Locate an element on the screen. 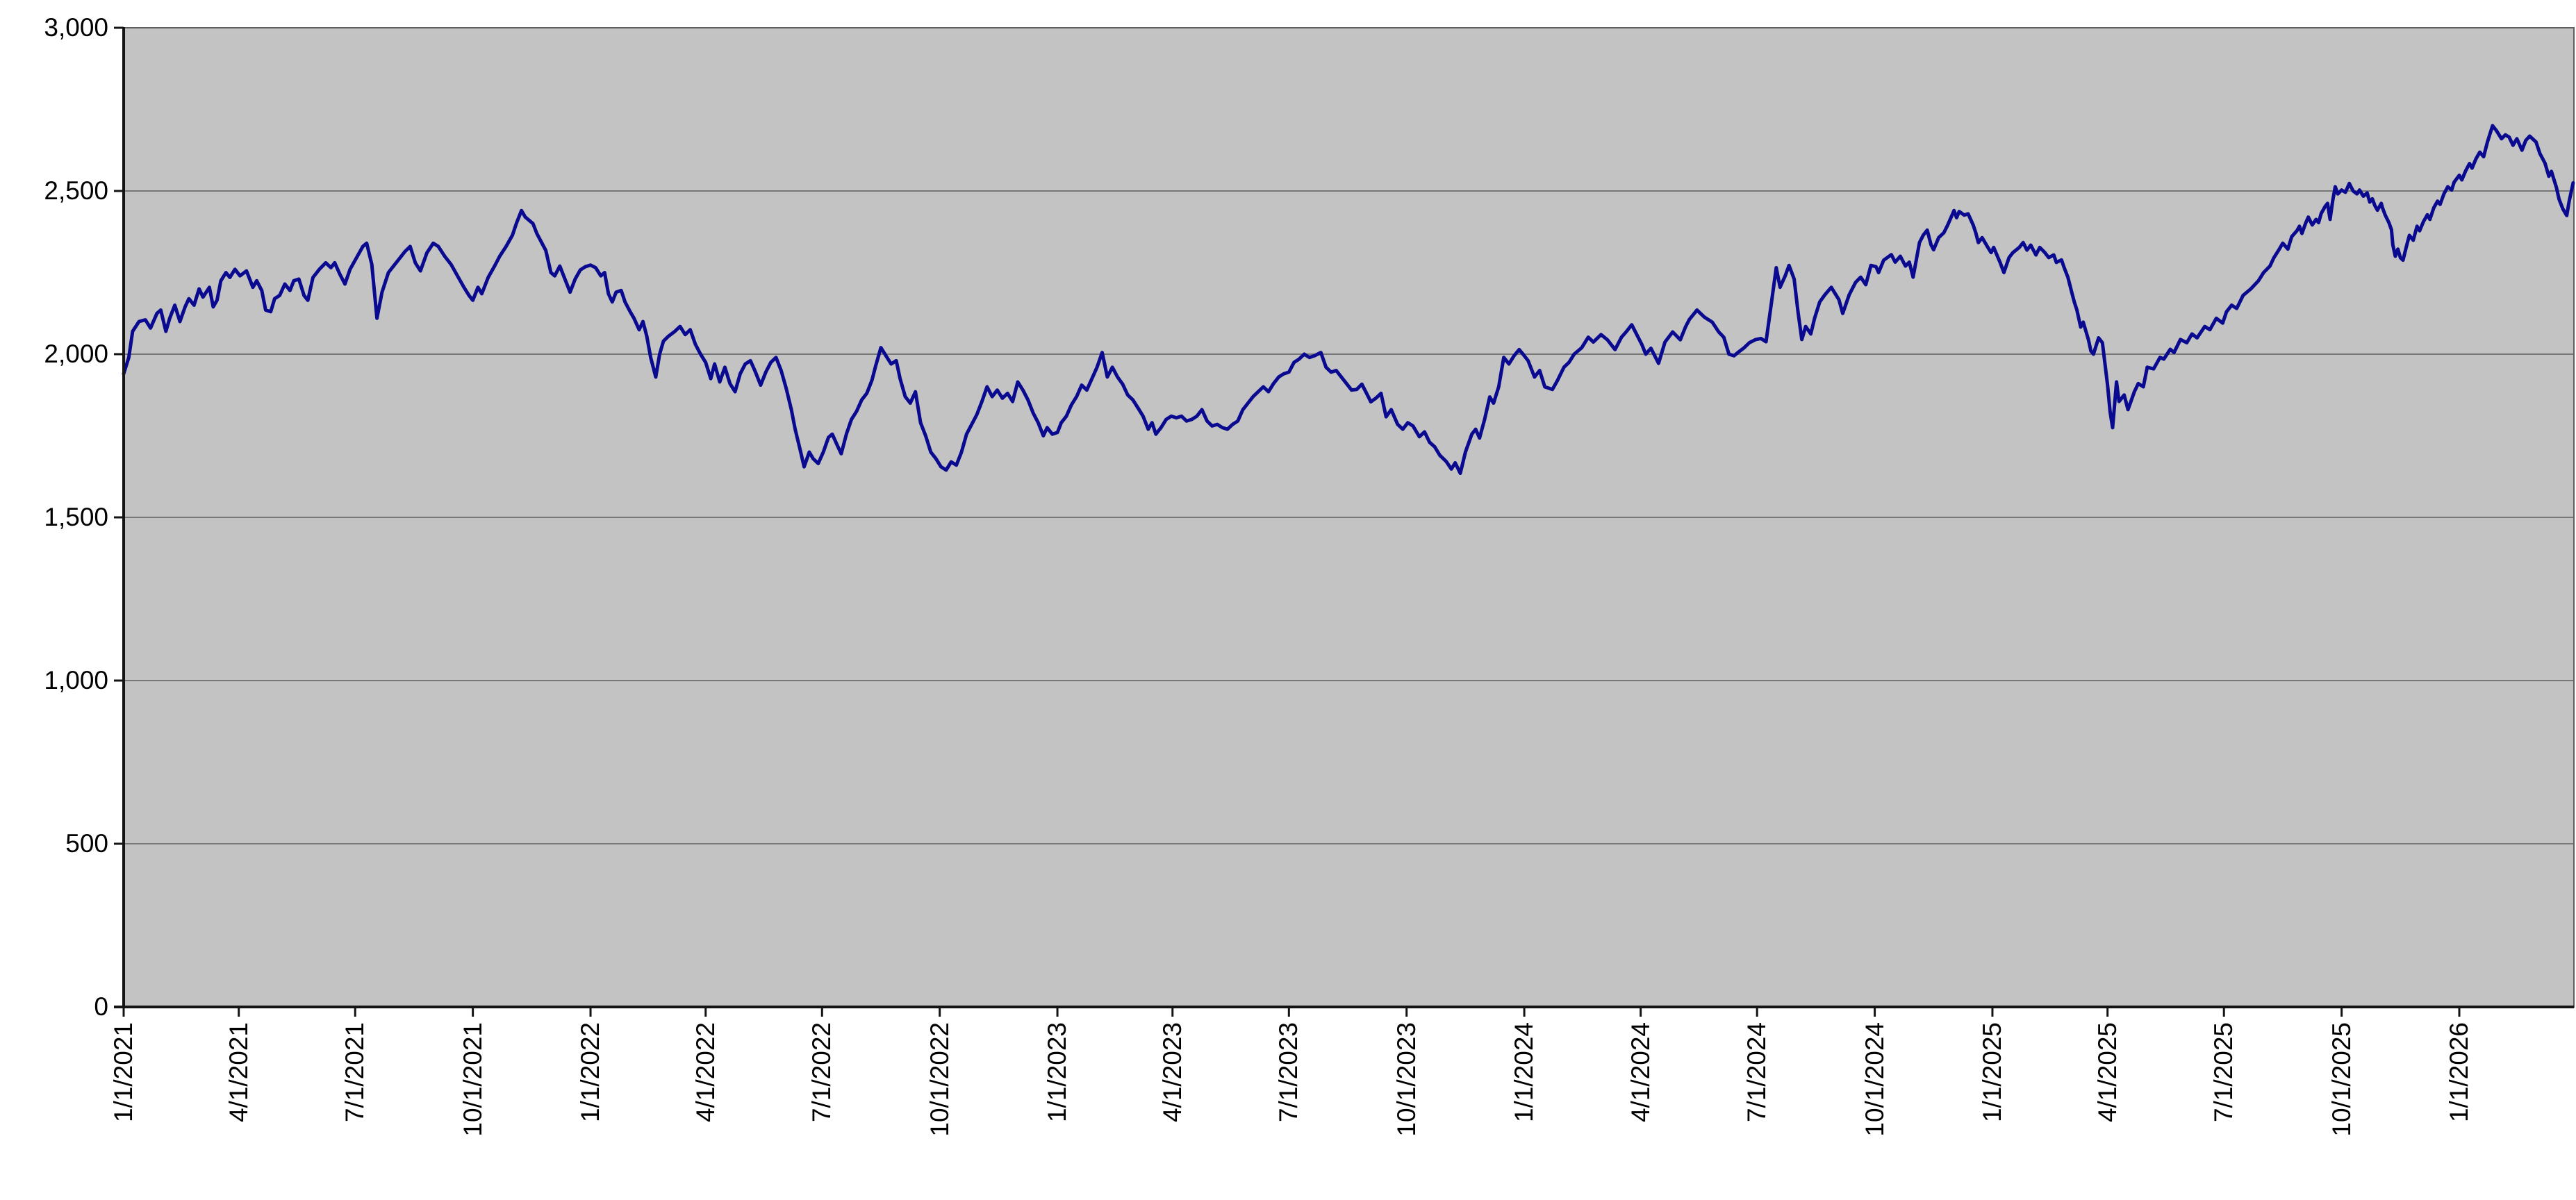  x-axis-label-7-1-2025: 7/1/2025 is located at coordinates (2223, 1072).